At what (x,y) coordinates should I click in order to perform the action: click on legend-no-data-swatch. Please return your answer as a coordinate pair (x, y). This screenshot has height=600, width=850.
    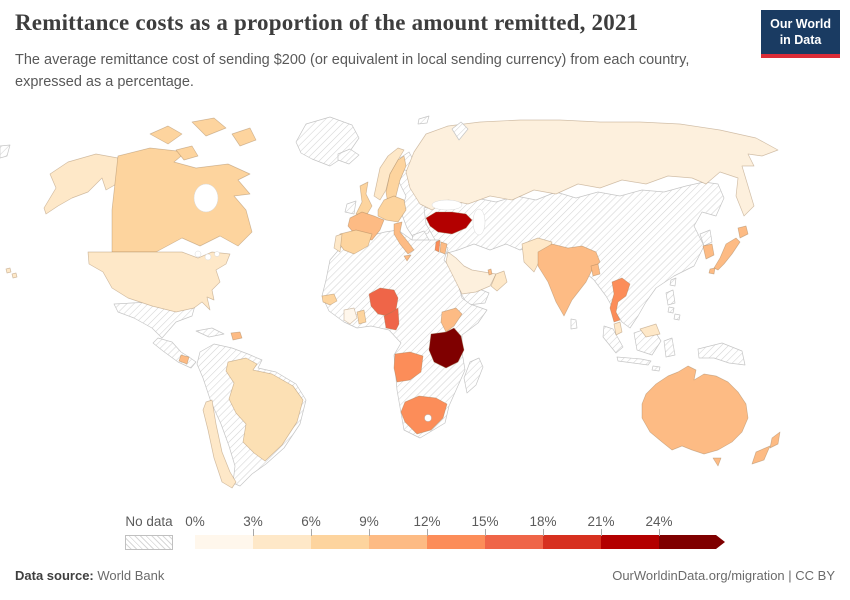
    Looking at the image, I should click on (149, 542).